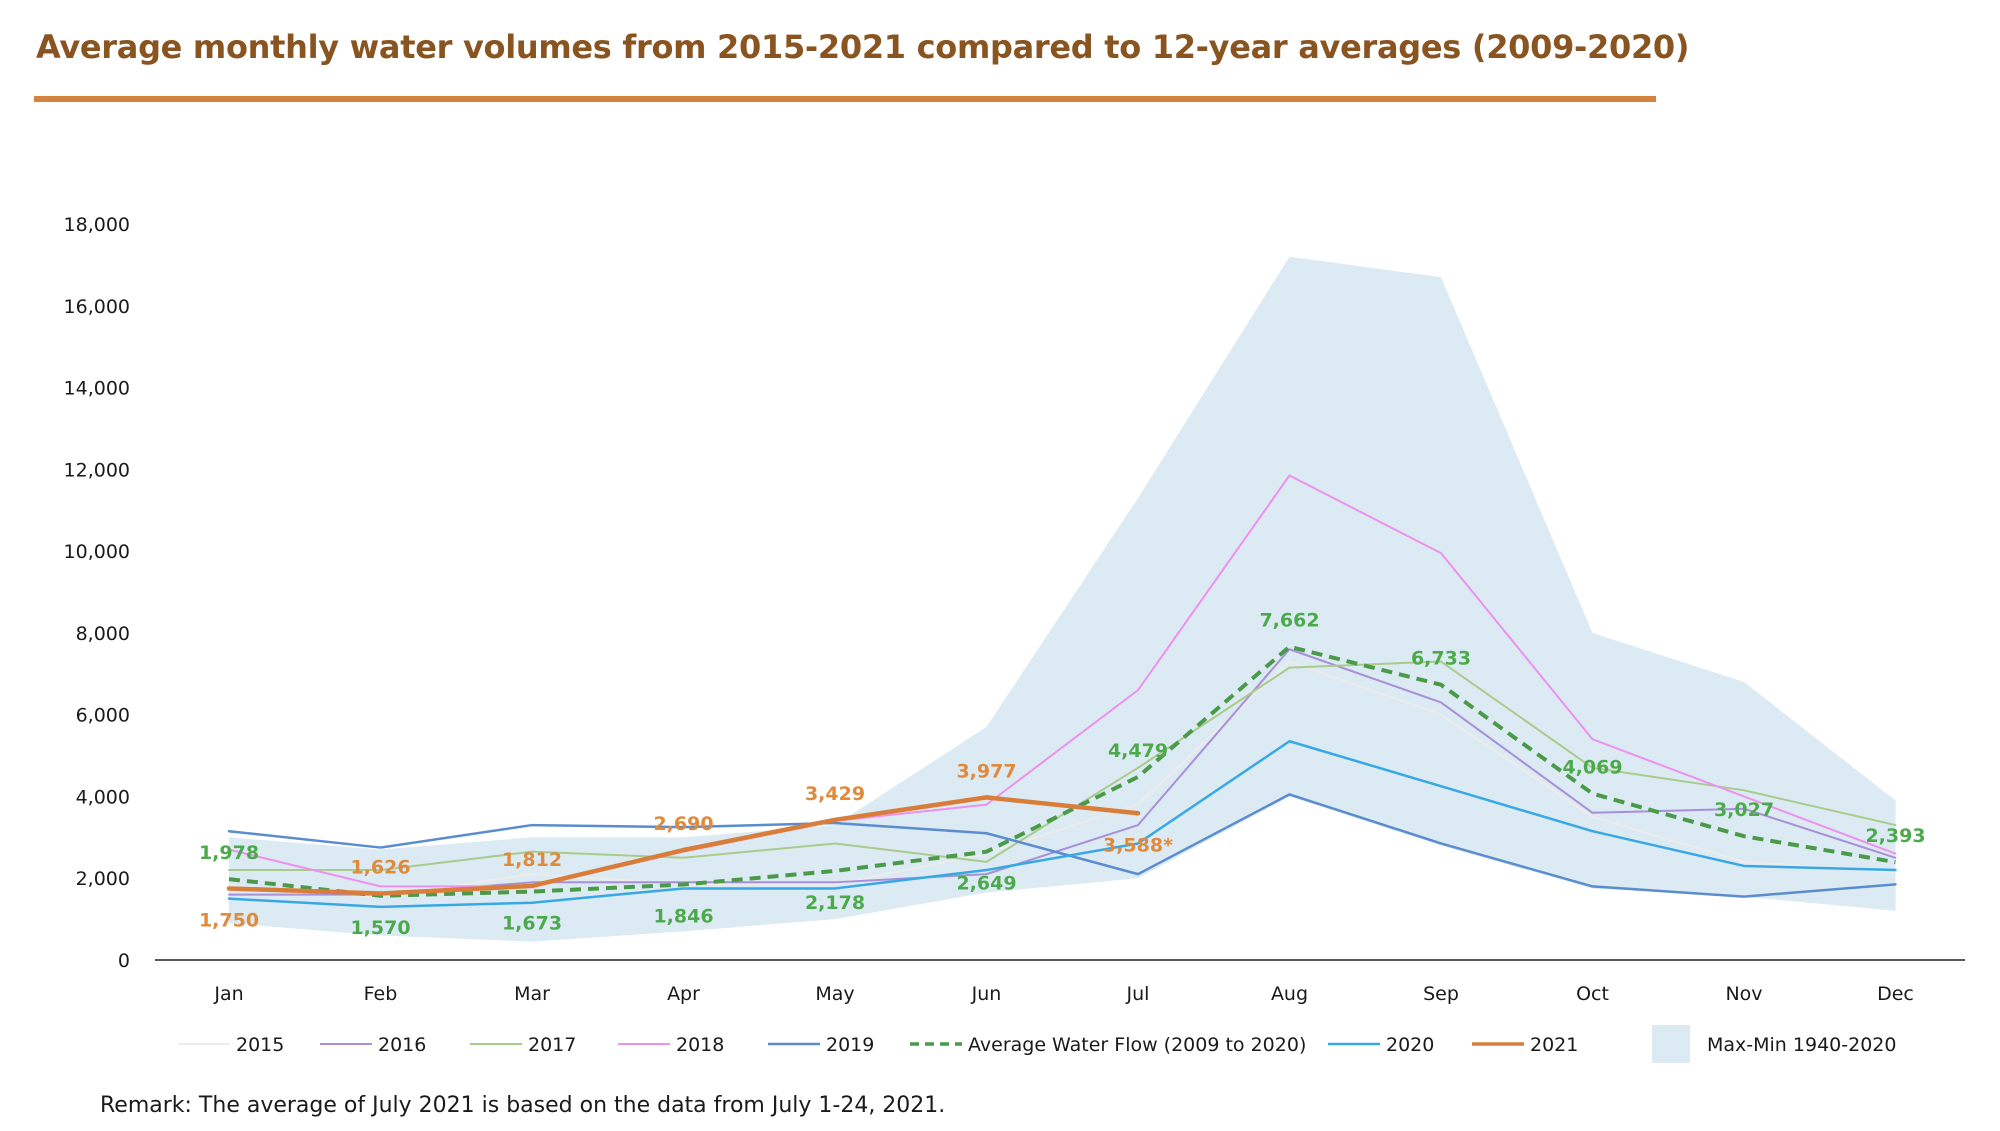  Describe the element at coordinates (532, 994) in the screenshot. I see `x-tick-label-mar: Mar` at that location.